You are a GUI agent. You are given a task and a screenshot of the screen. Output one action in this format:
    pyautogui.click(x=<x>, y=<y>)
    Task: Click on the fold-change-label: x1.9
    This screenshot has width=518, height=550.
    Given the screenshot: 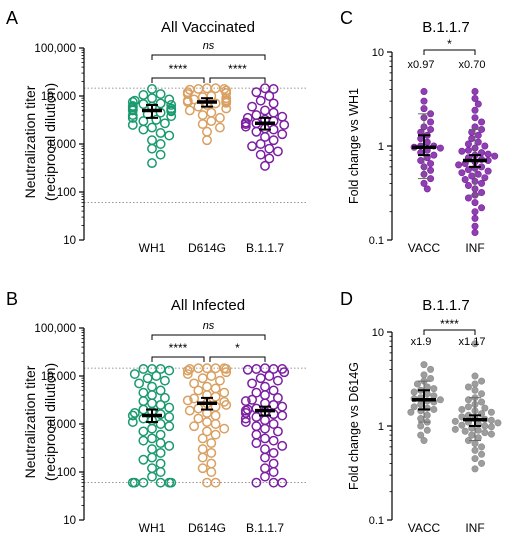 What is the action you would take?
    pyautogui.click(x=421, y=342)
    